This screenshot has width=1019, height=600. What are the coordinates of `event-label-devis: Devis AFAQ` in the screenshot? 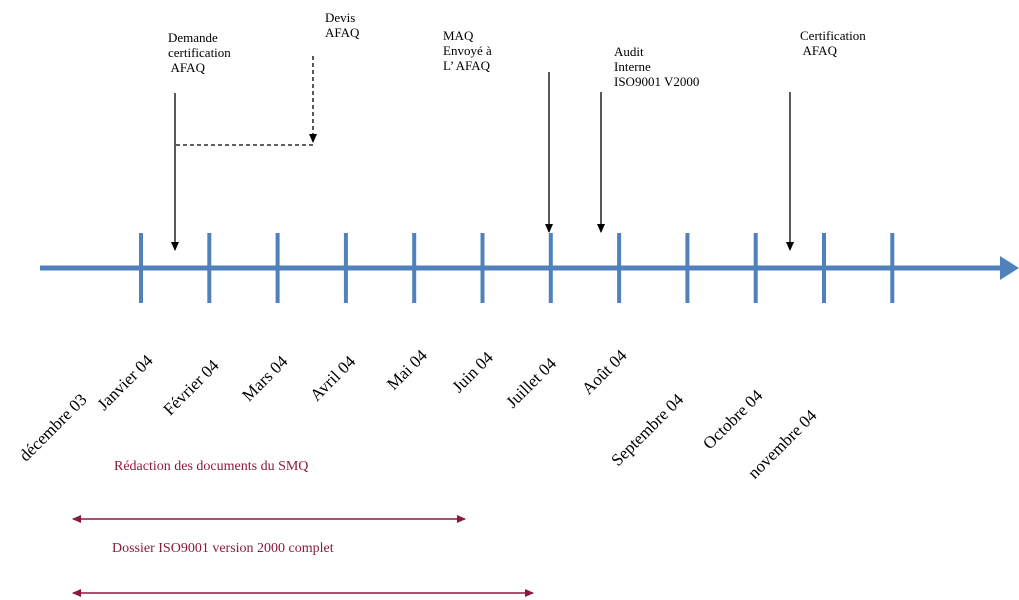 It's located at (342, 25).